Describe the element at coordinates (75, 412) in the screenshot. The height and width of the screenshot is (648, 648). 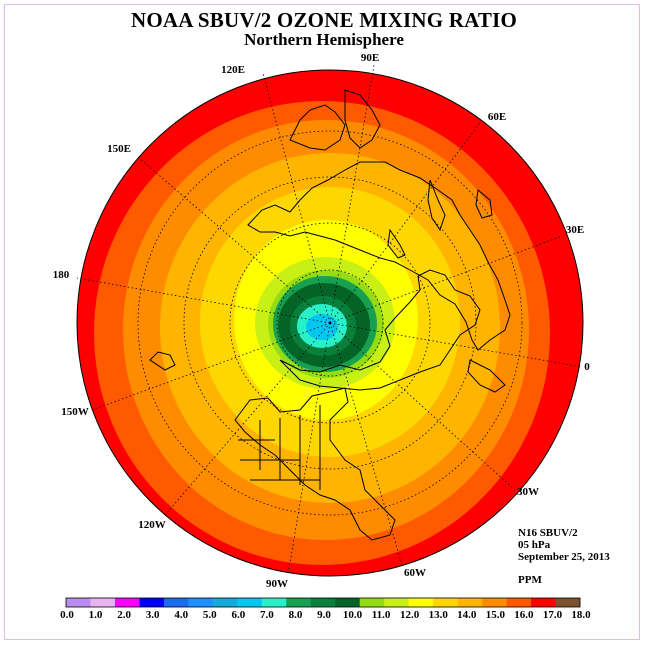
I see `lon-label-150w: 150W` at that location.